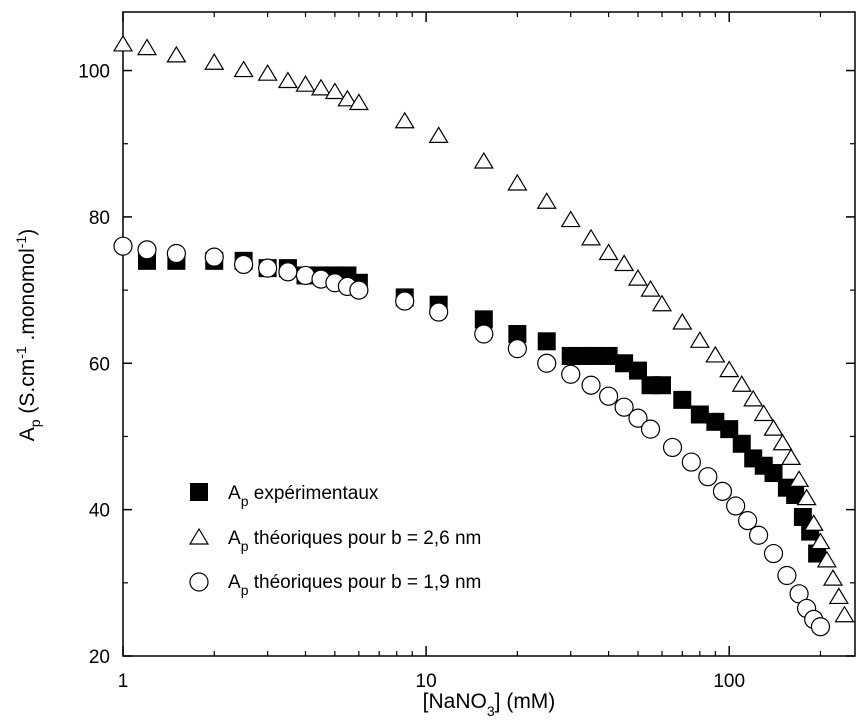  Describe the element at coordinates (199, 492) in the screenshot. I see `legend-marker-filled-square` at that location.